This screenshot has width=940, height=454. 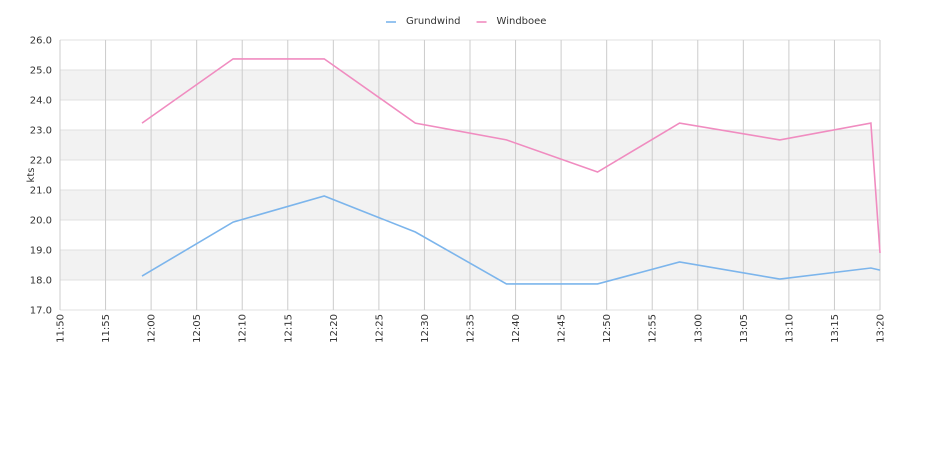 I want to click on y-tick-label: 17.0, so click(x=41, y=311).